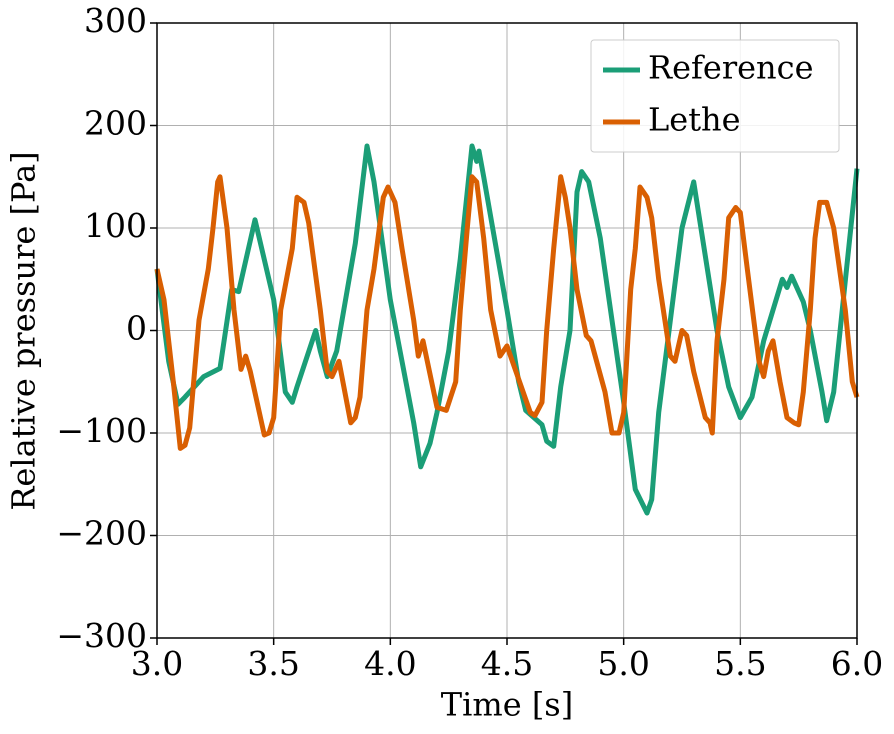  What do you see at coordinates (136, 328) in the screenshot?
I see `y-tick-label: 0` at bounding box center [136, 328].